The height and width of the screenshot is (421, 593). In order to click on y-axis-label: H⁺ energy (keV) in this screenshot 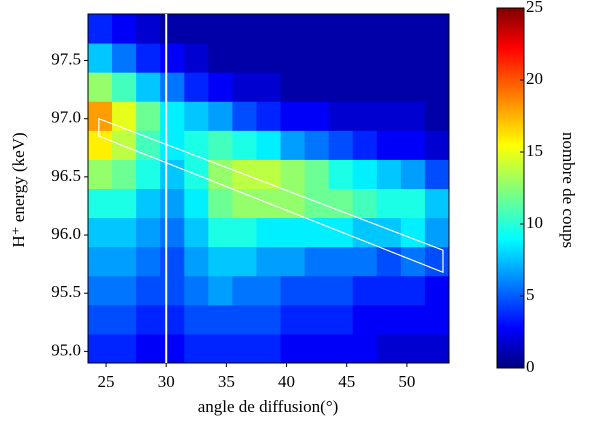, I will do `click(18, 189)`.